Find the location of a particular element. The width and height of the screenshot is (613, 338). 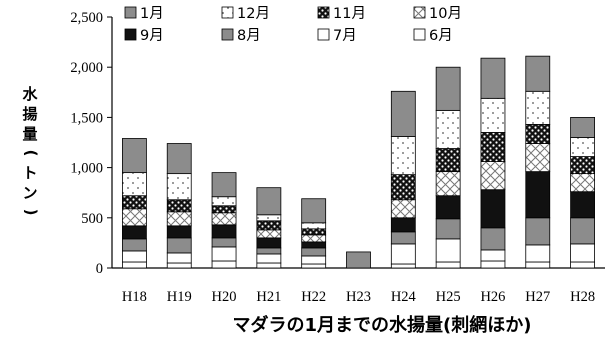

legend-label: 9月 is located at coordinates (152, 36).